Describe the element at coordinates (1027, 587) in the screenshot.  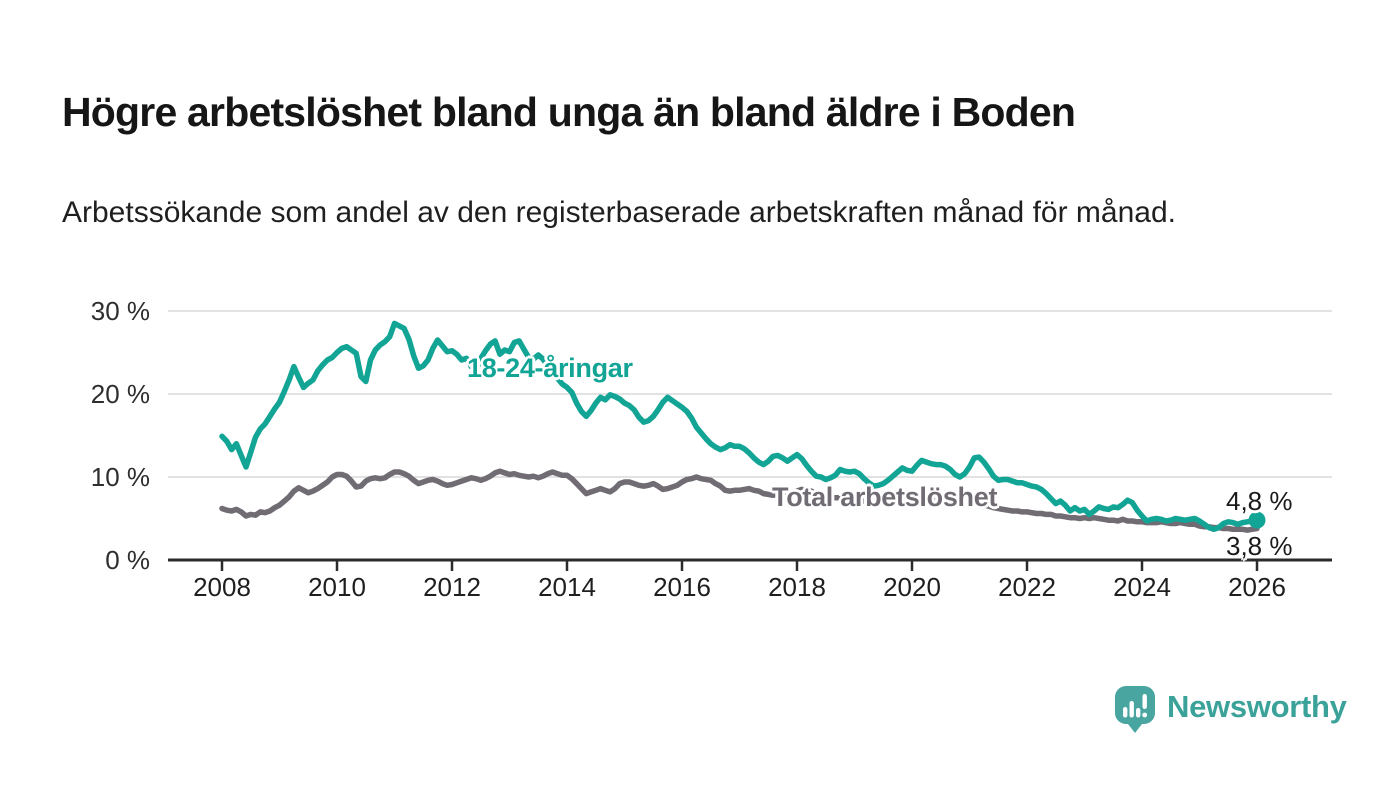
I see `x-axis-tick-label: 2022` at that location.